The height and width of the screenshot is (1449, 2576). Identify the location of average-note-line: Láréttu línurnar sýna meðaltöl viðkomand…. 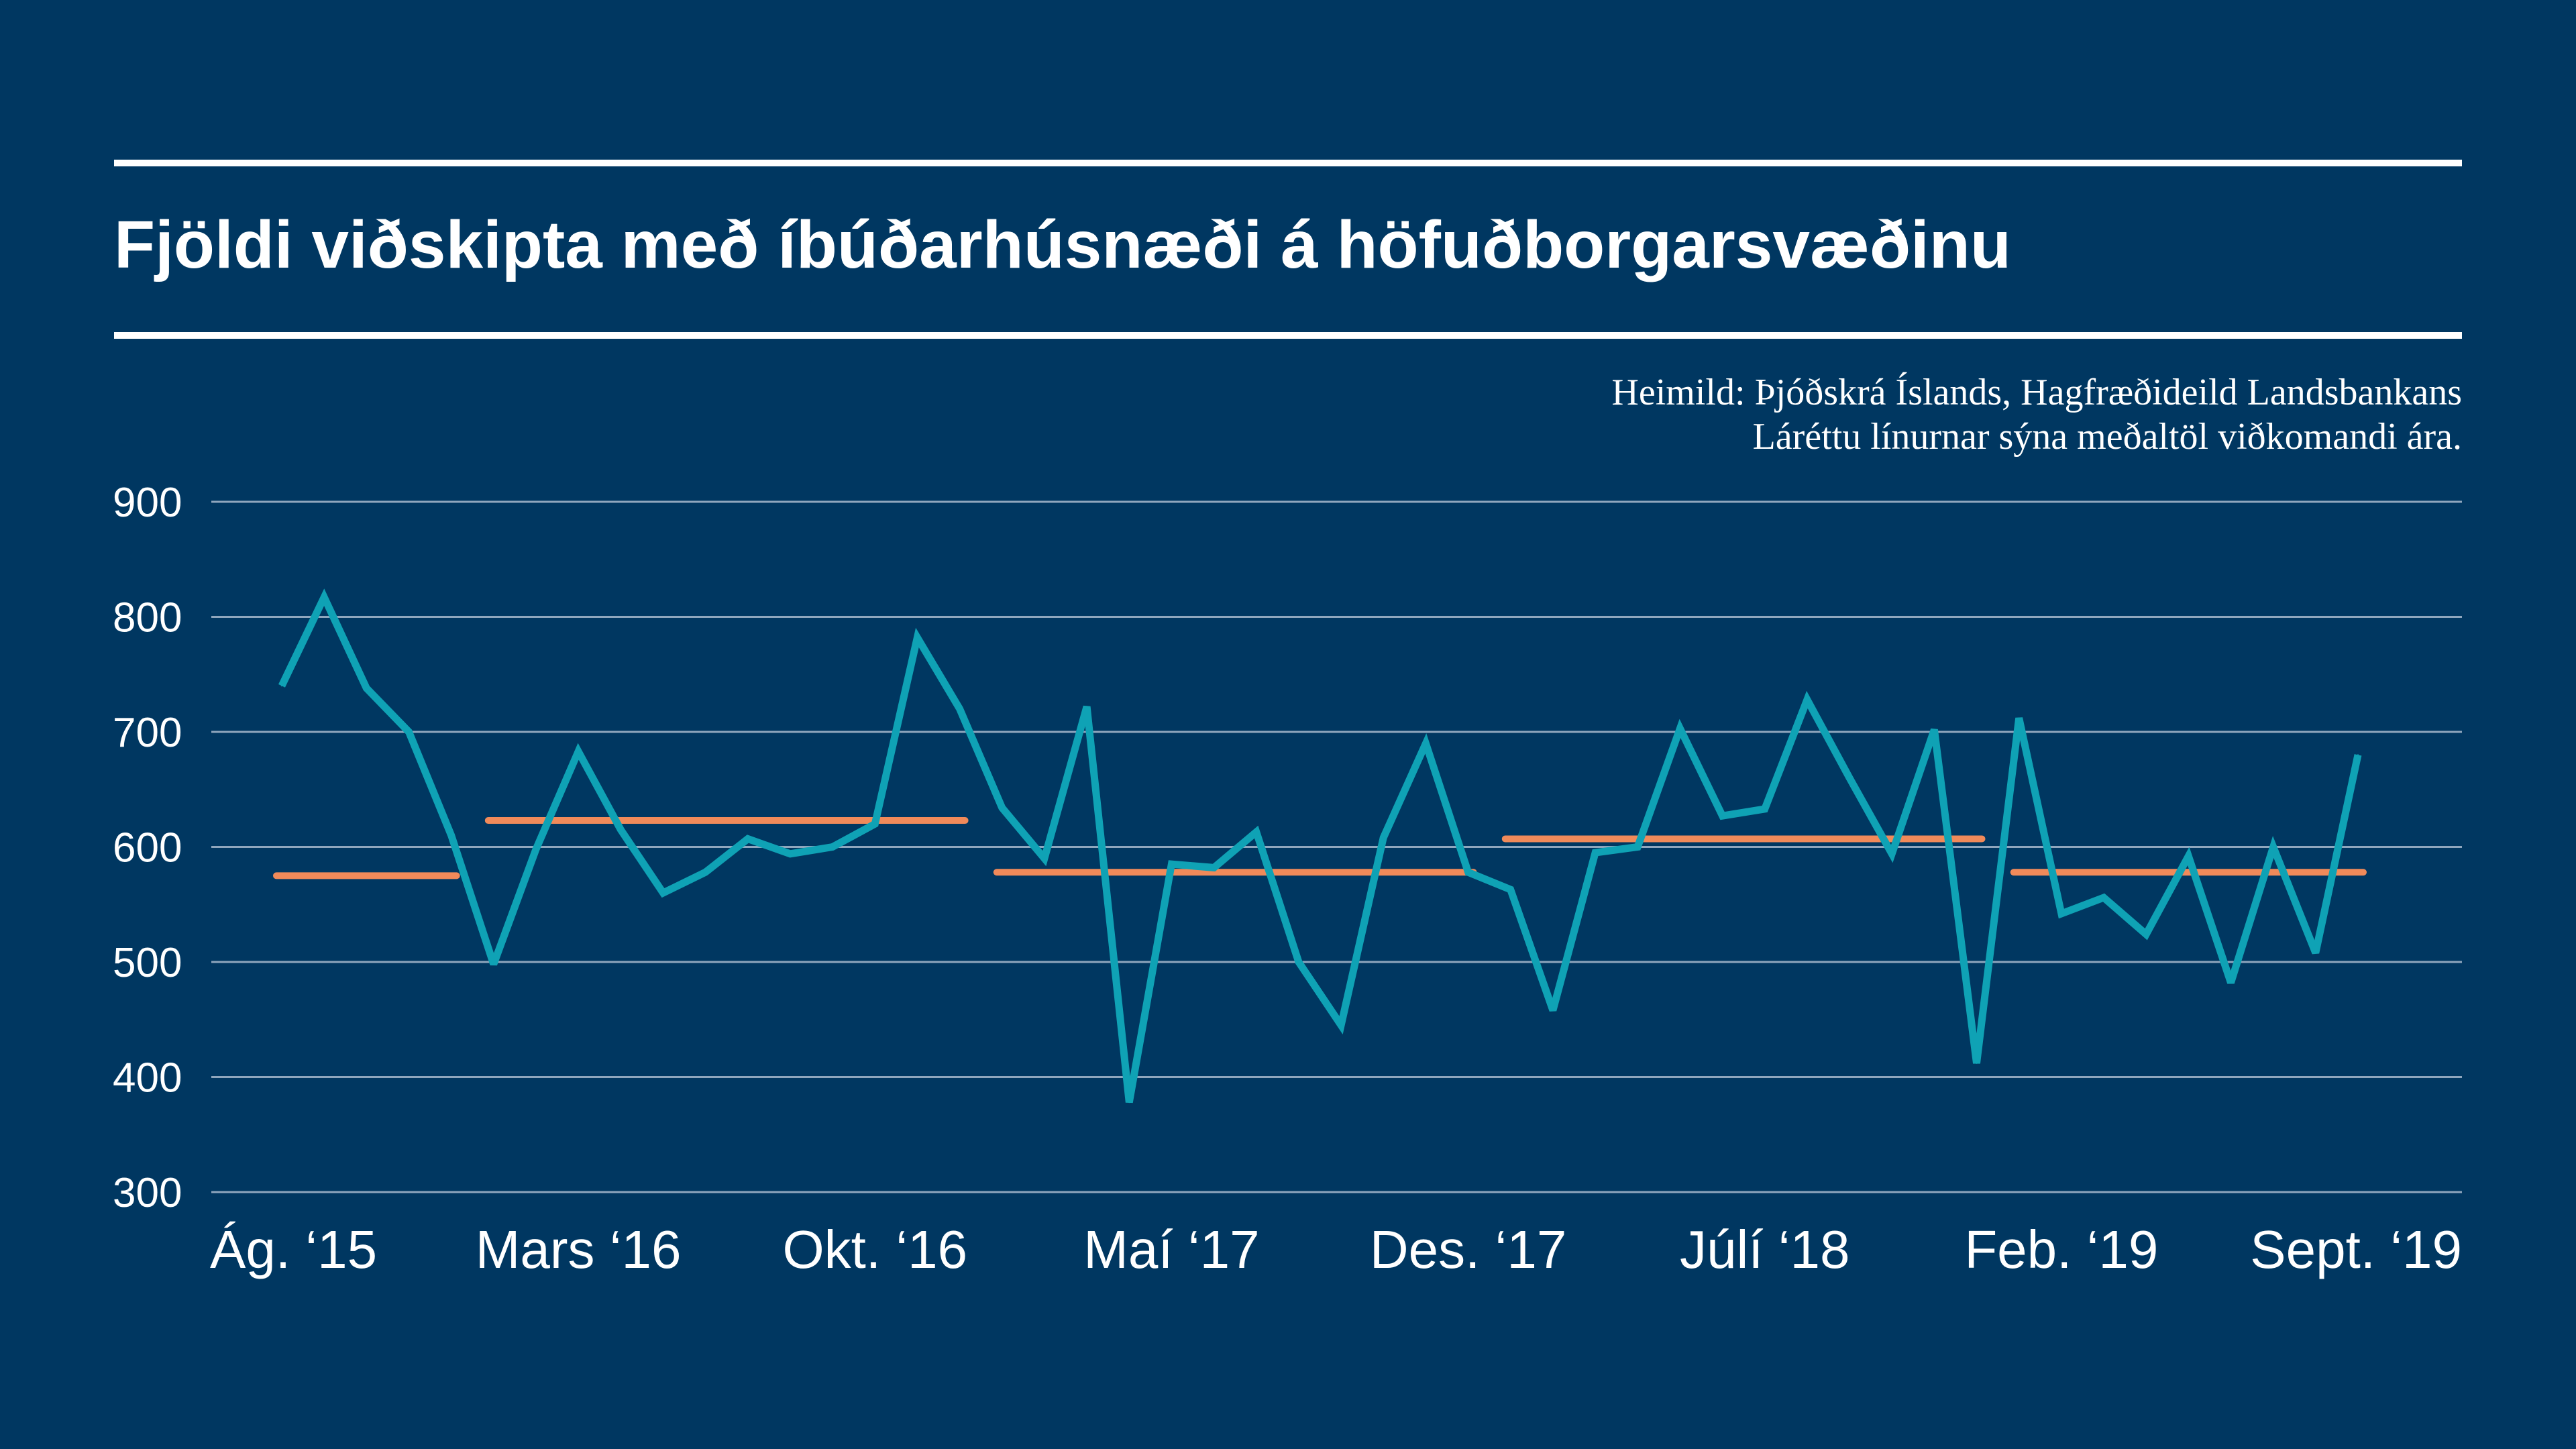
(2107, 437).